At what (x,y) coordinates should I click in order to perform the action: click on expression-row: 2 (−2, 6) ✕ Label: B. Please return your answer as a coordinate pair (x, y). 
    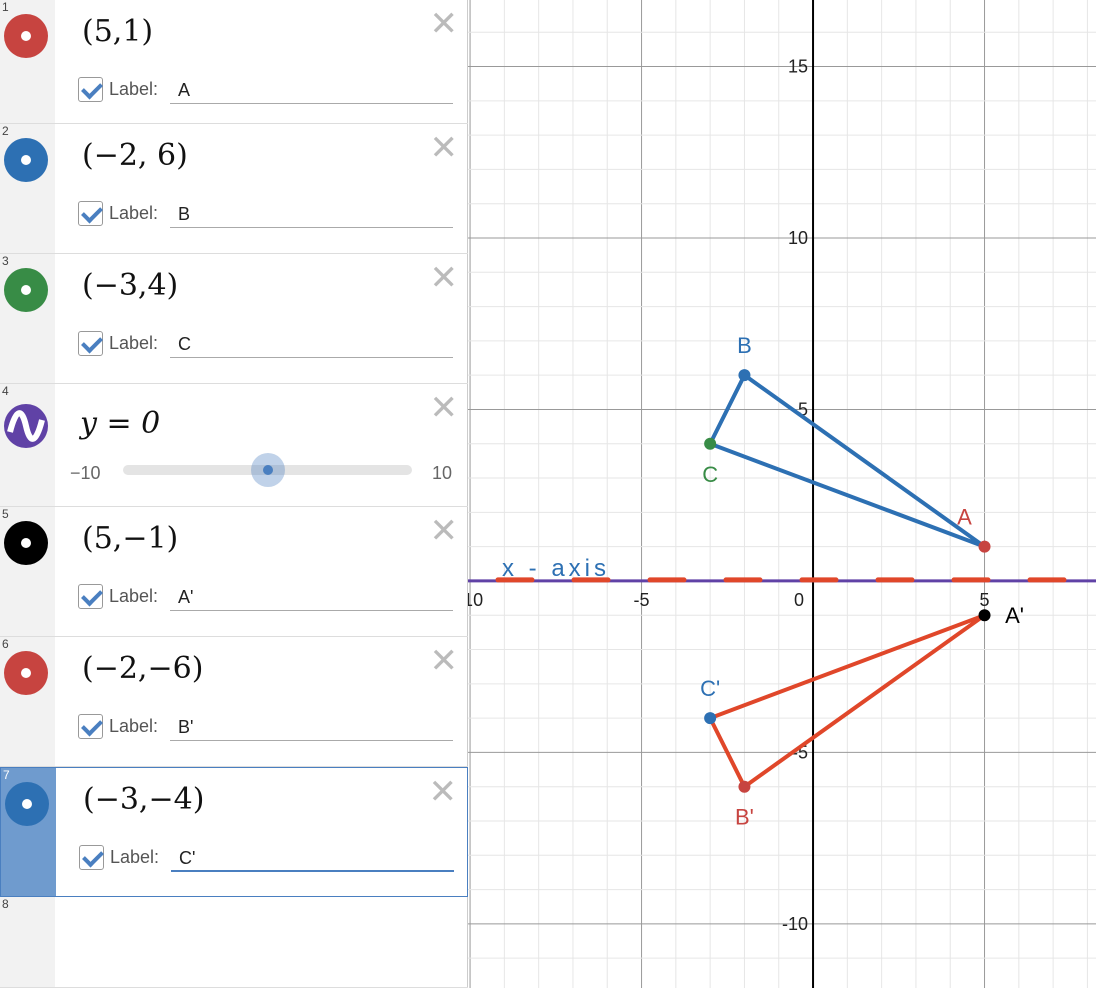
    Looking at the image, I should click on (234, 189).